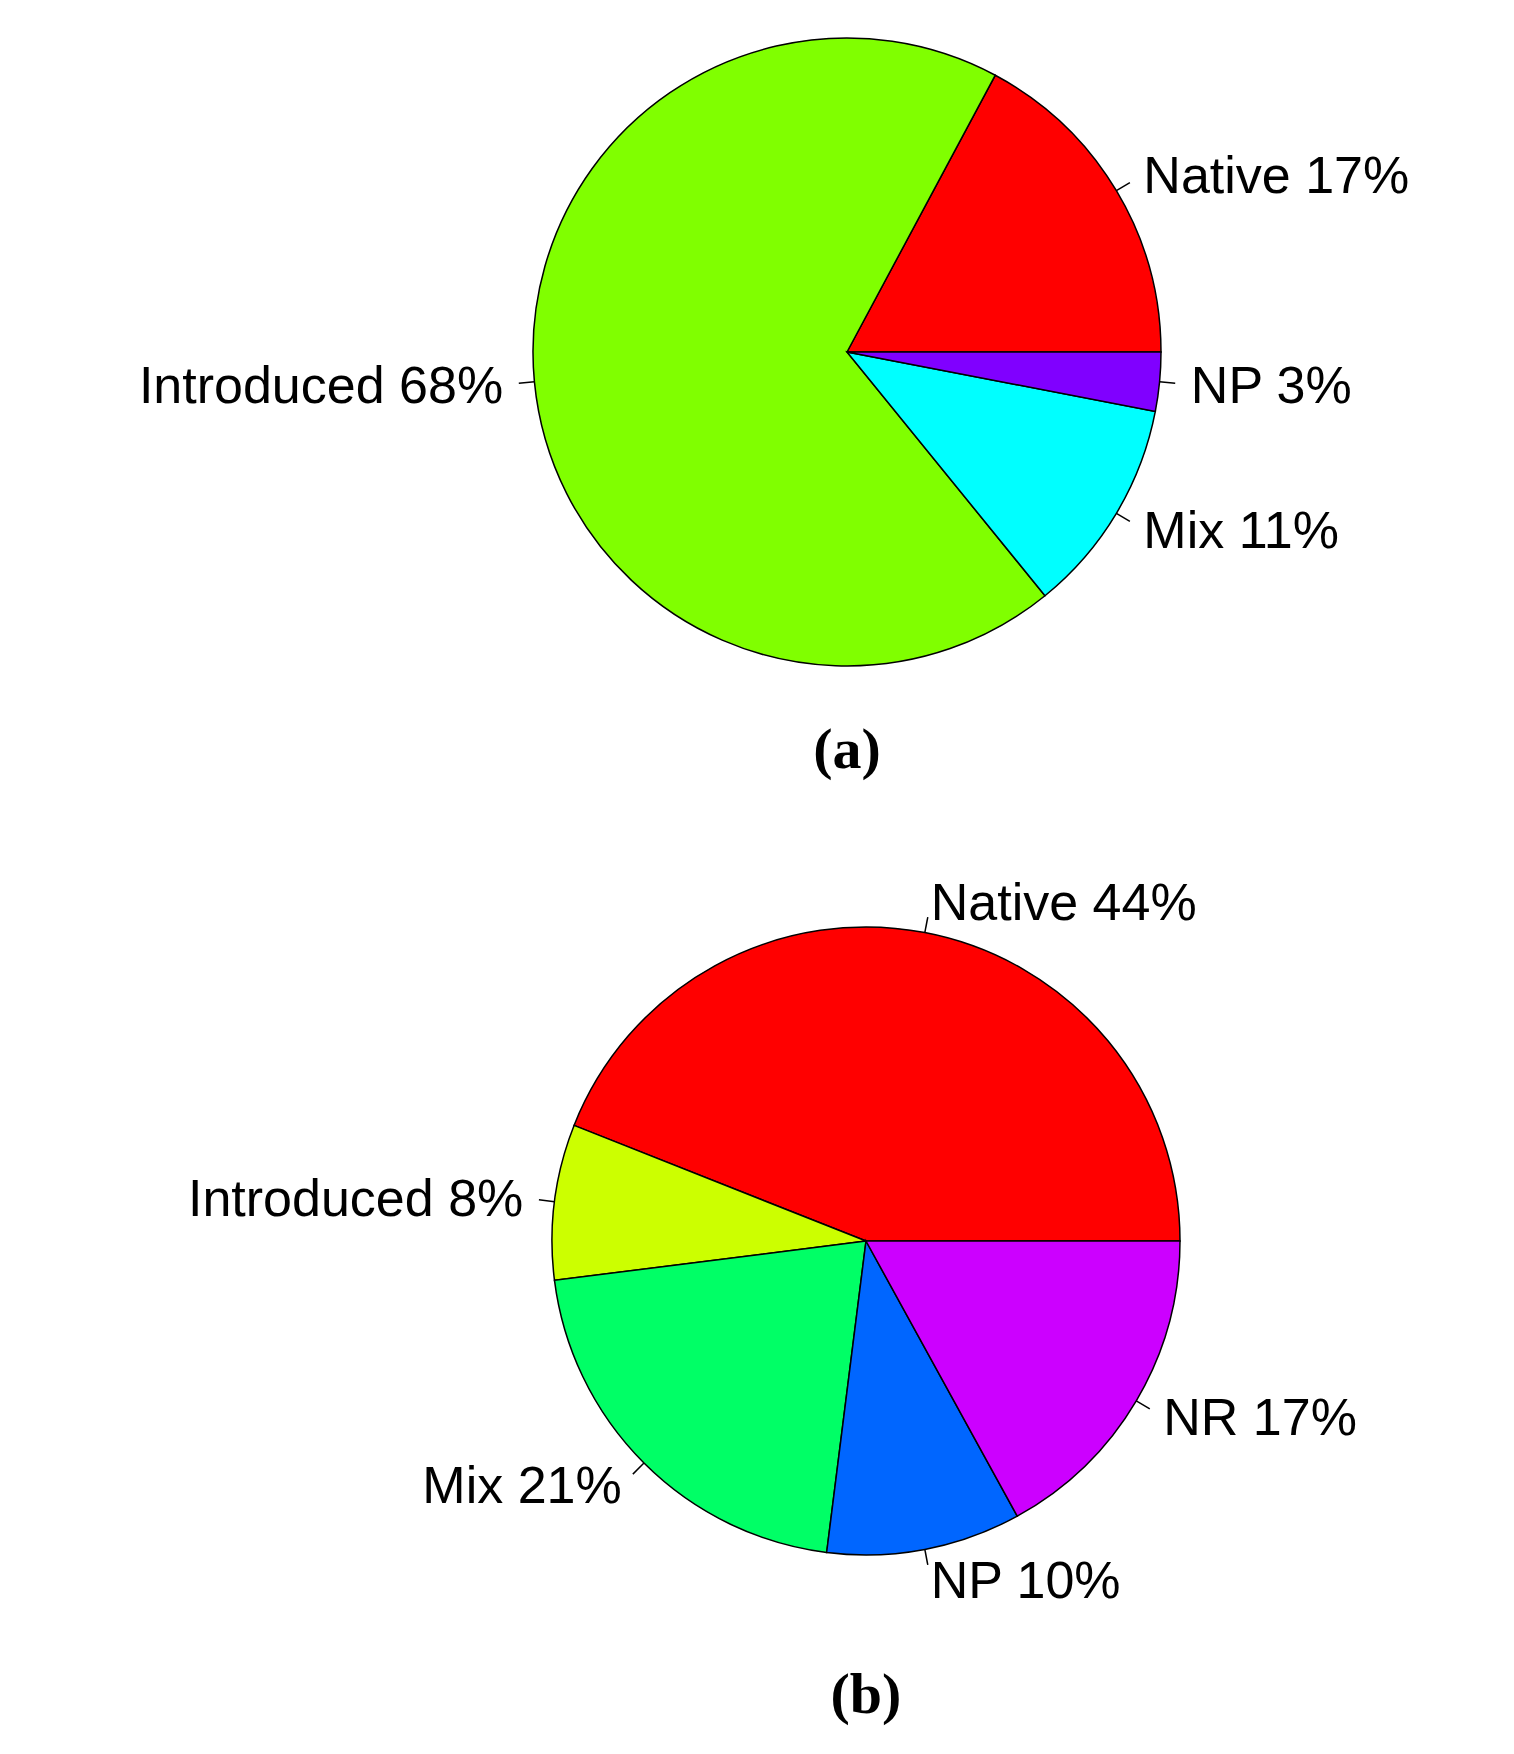  I want to click on text: (a), so click(847, 748).